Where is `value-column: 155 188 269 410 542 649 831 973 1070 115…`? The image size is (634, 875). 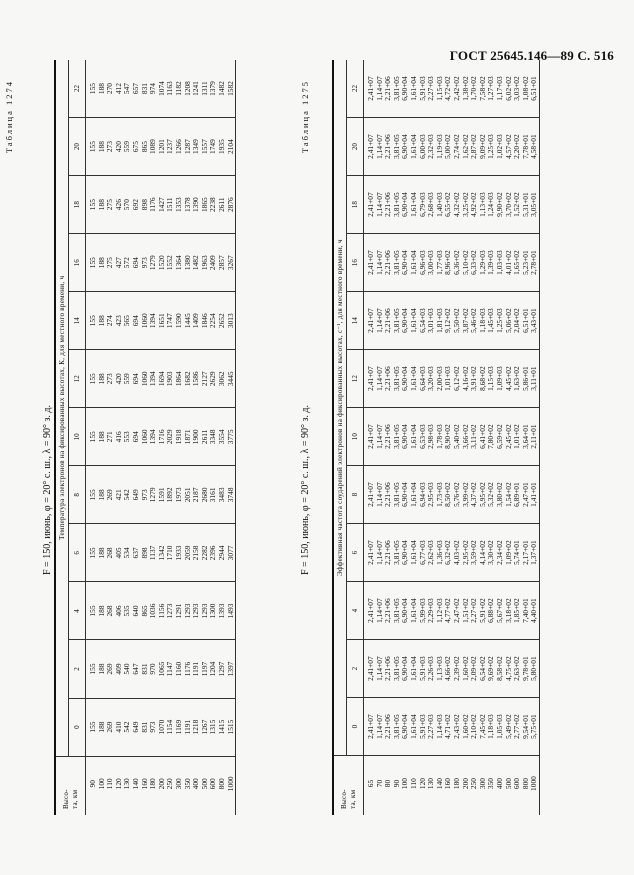 value-column: 155 188 269 410 542 649 831 973 1070 115… is located at coordinates (160, 727).